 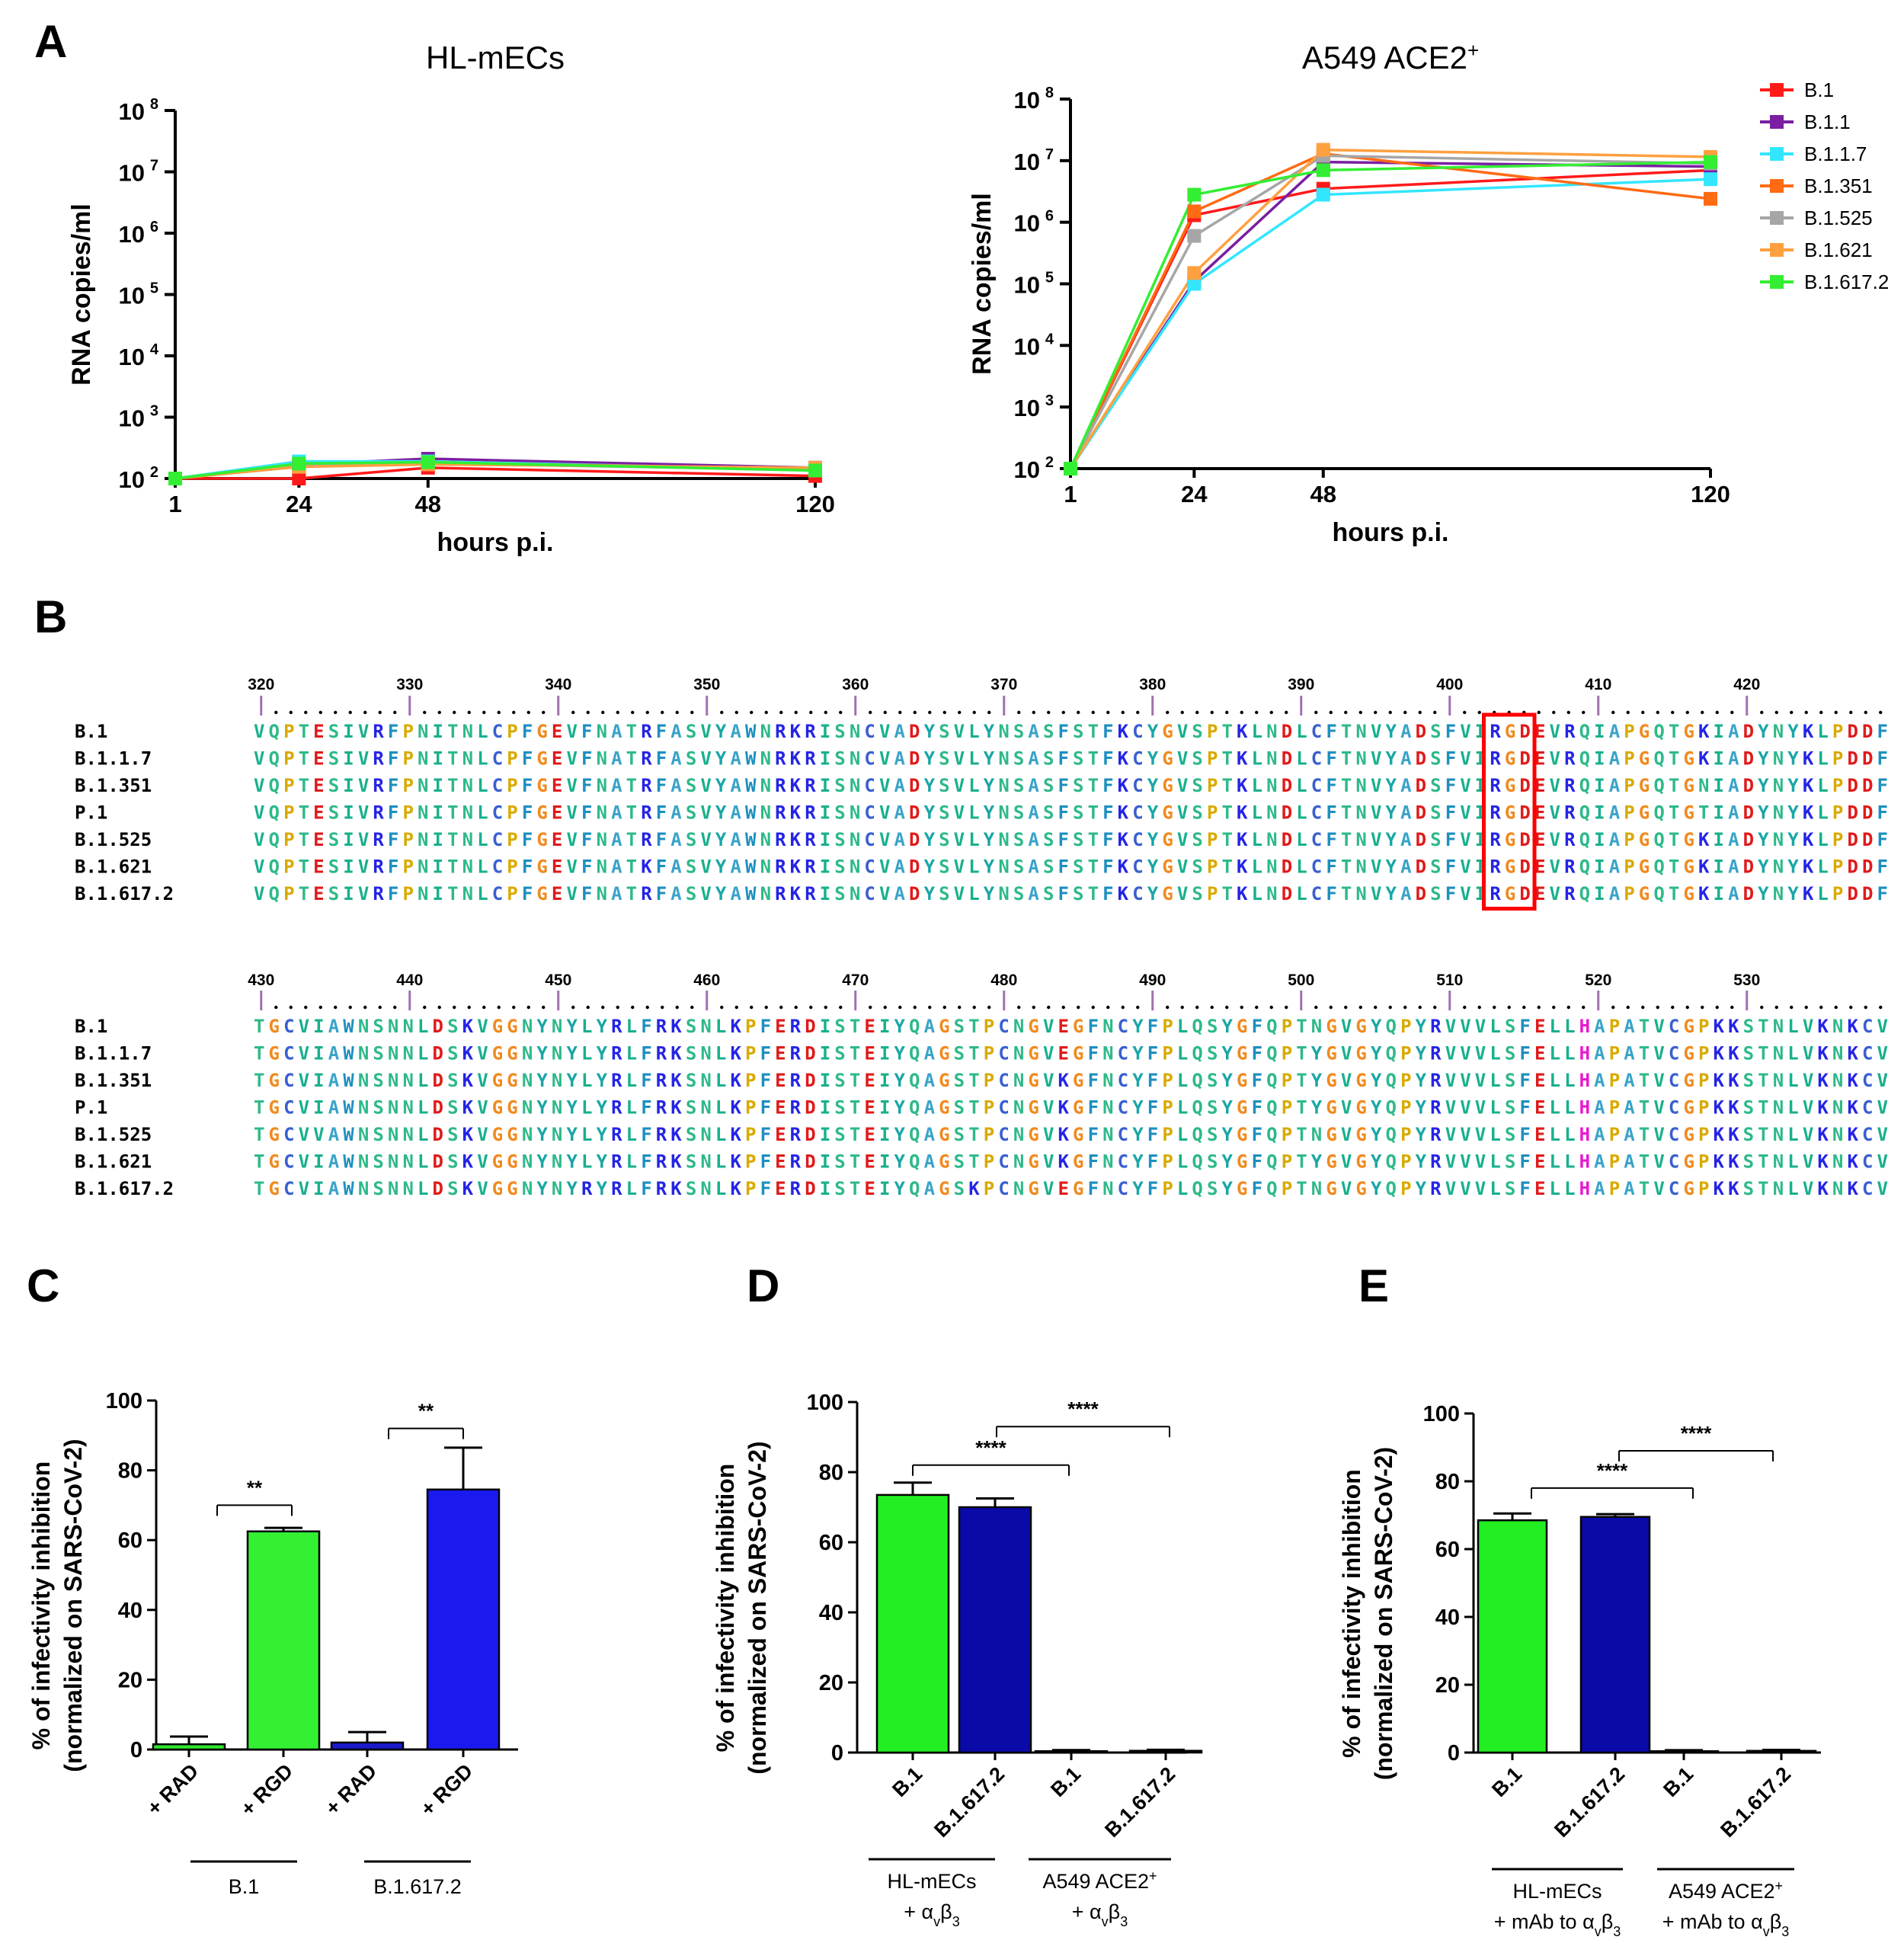 I want to click on group-label-line2: + mAb to αvβ3, so click(x=1725, y=1924).